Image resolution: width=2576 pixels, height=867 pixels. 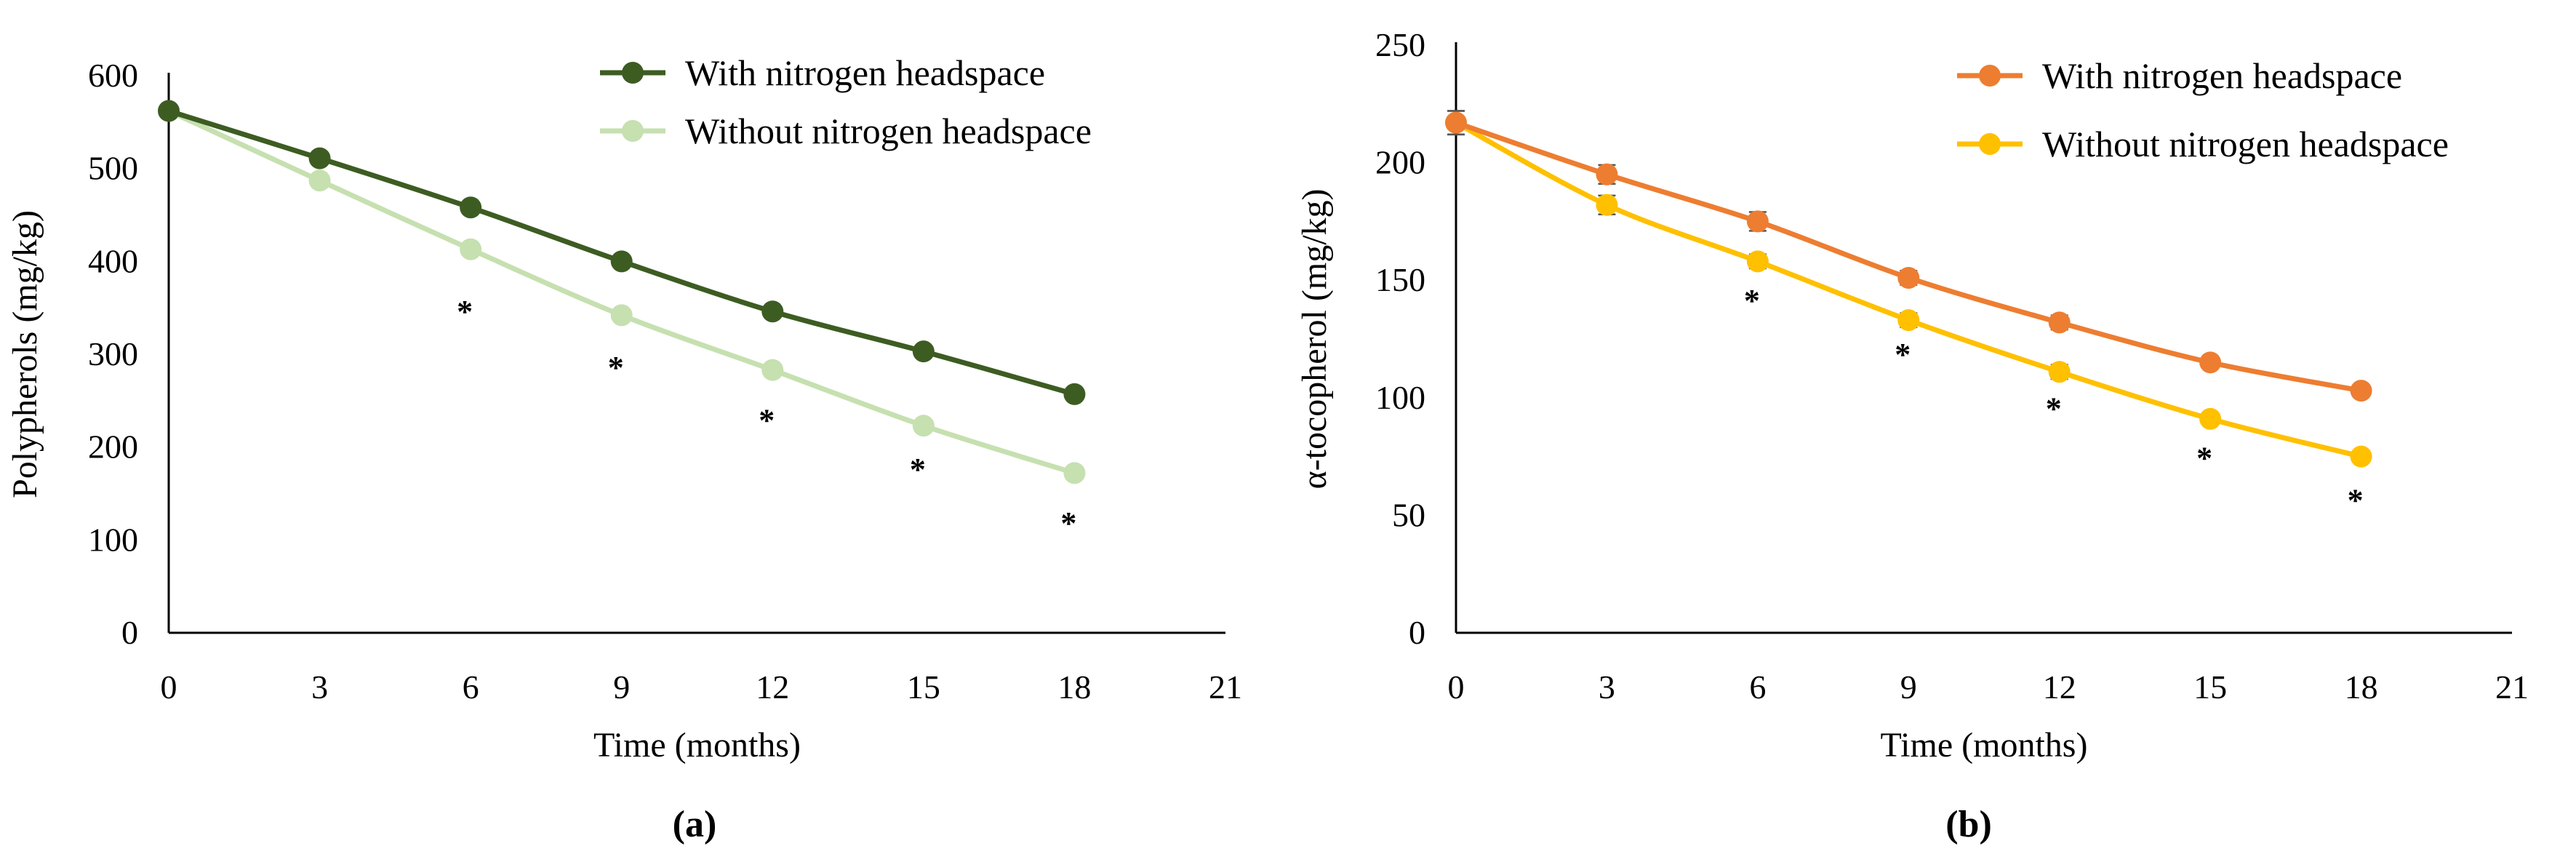 What do you see at coordinates (113, 353) in the screenshot?
I see `y-tick-label: 300` at bounding box center [113, 353].